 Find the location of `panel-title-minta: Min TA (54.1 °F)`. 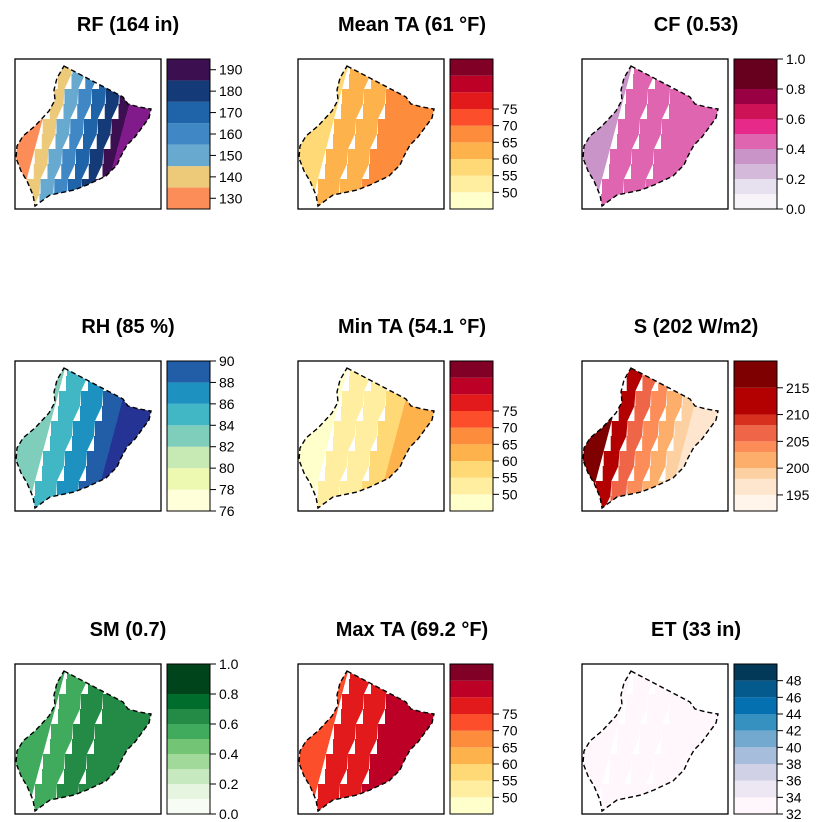

panel-title-minta: Min TA (54.1 °F) is located at coordinates (412, 327).